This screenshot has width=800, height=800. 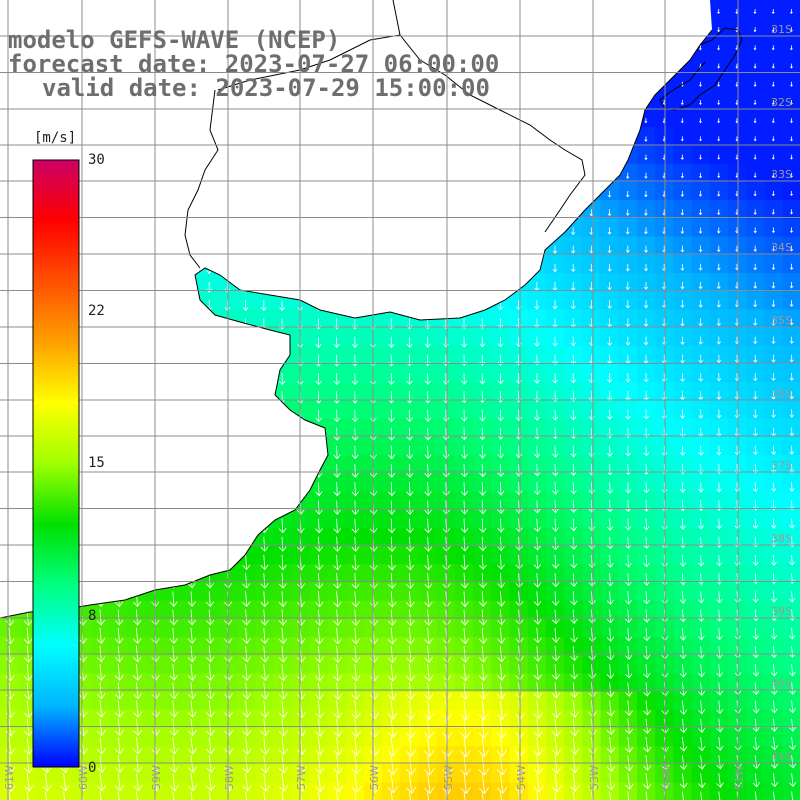 I want to click on longitude-labels: 61W 60W 59W 58W 57W 56W 55W 54W 53W 52W 51W, so click(x=374, y=777).